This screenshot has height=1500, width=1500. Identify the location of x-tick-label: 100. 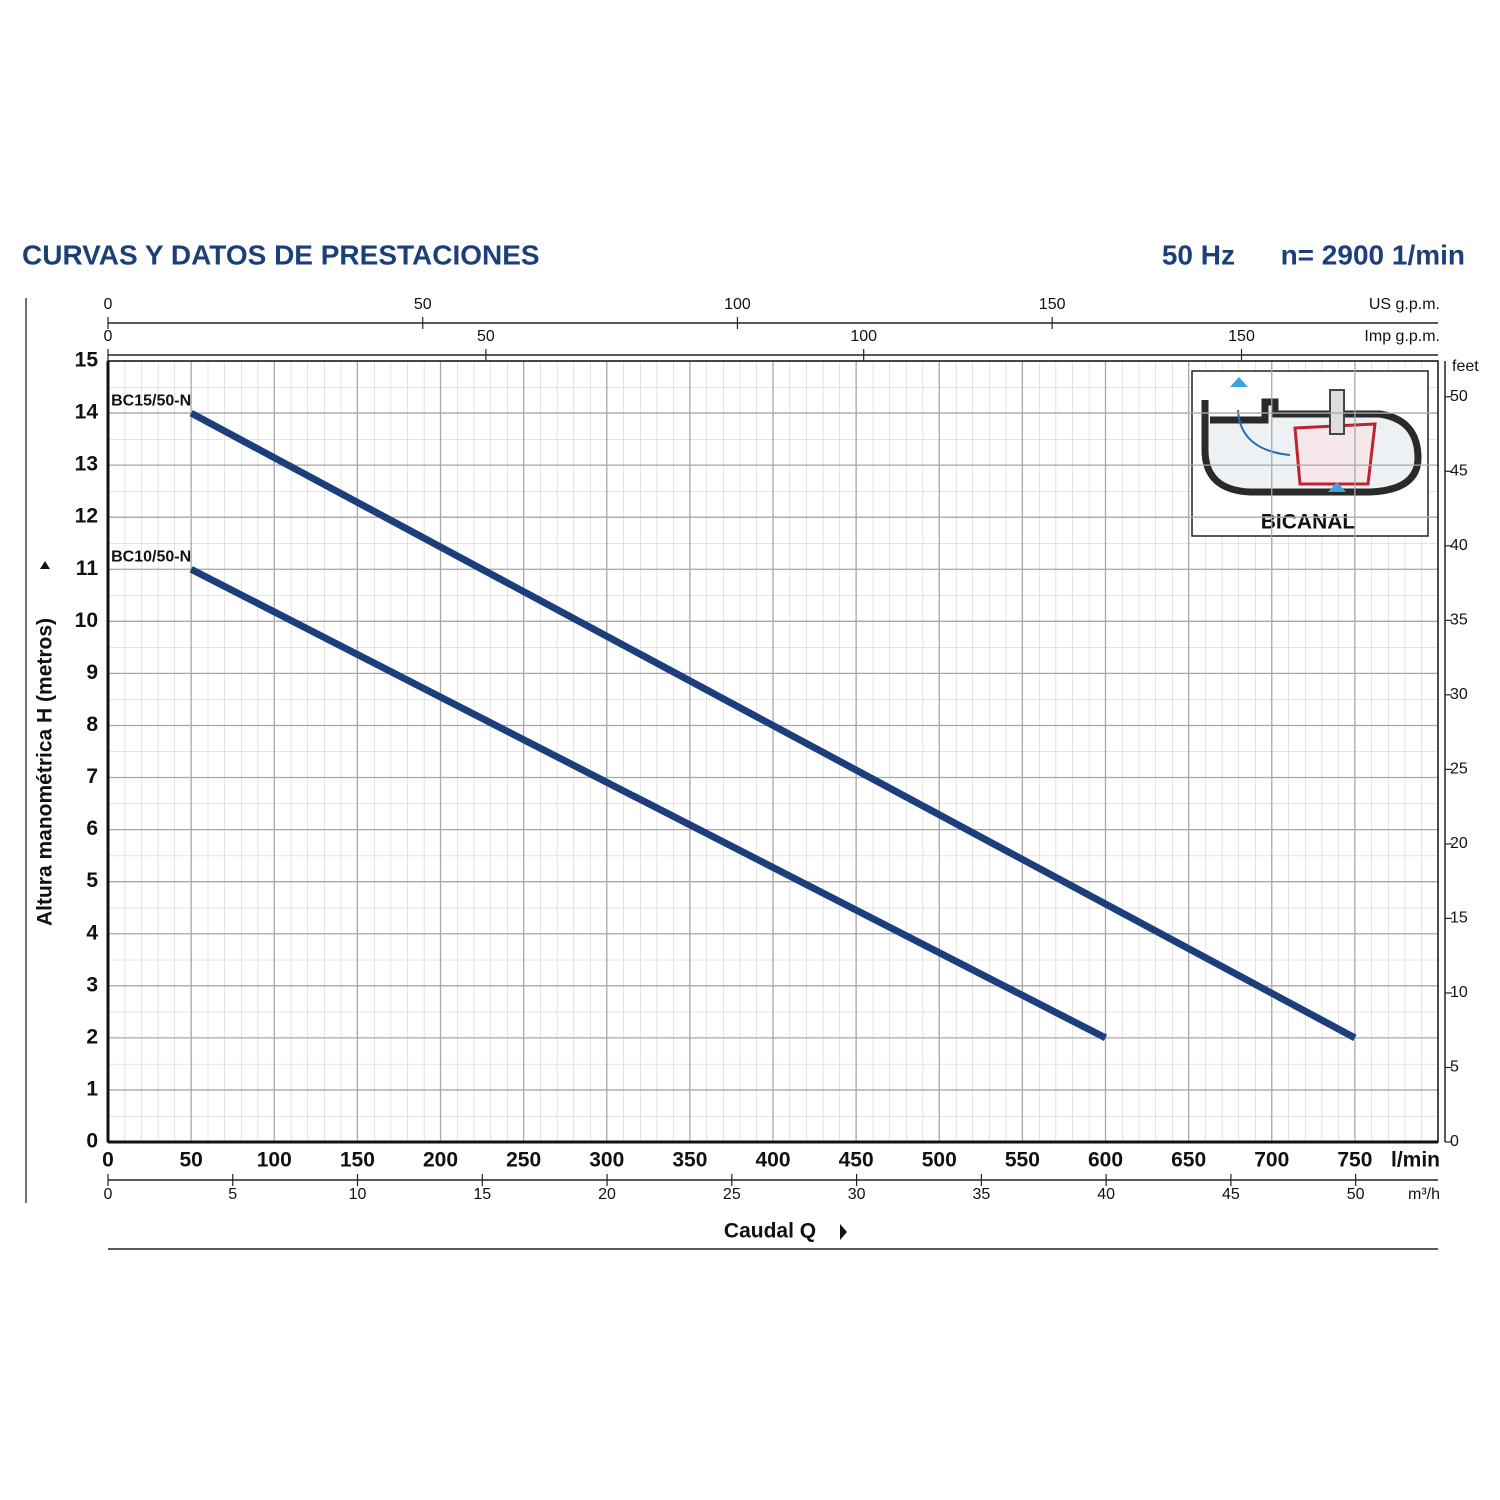
(274, 1160).